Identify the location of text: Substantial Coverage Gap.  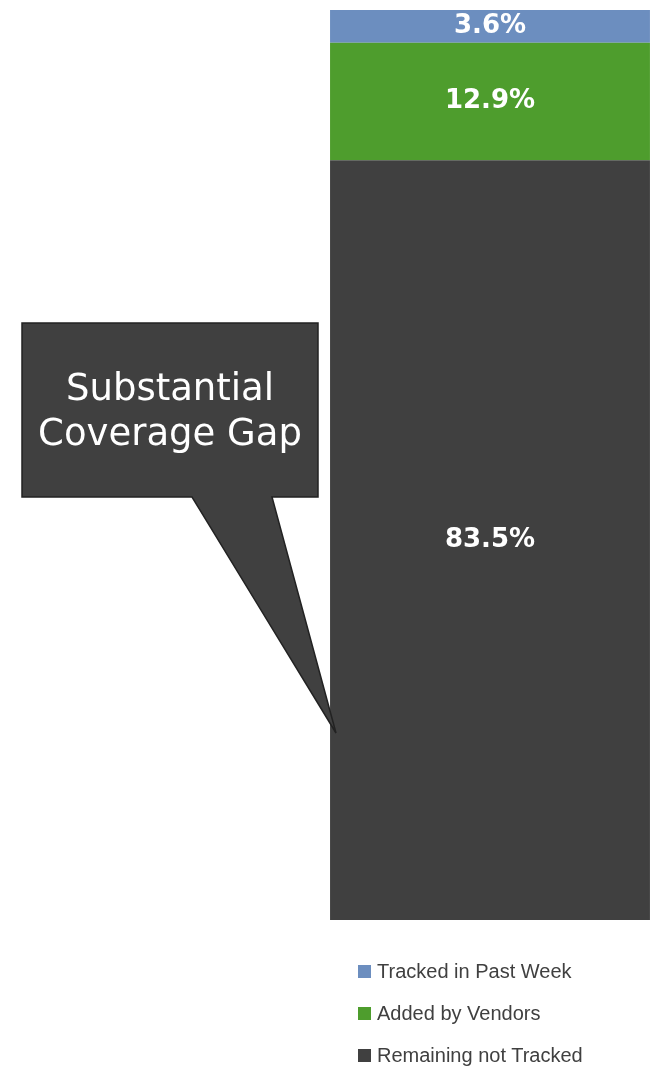
(170, 410).